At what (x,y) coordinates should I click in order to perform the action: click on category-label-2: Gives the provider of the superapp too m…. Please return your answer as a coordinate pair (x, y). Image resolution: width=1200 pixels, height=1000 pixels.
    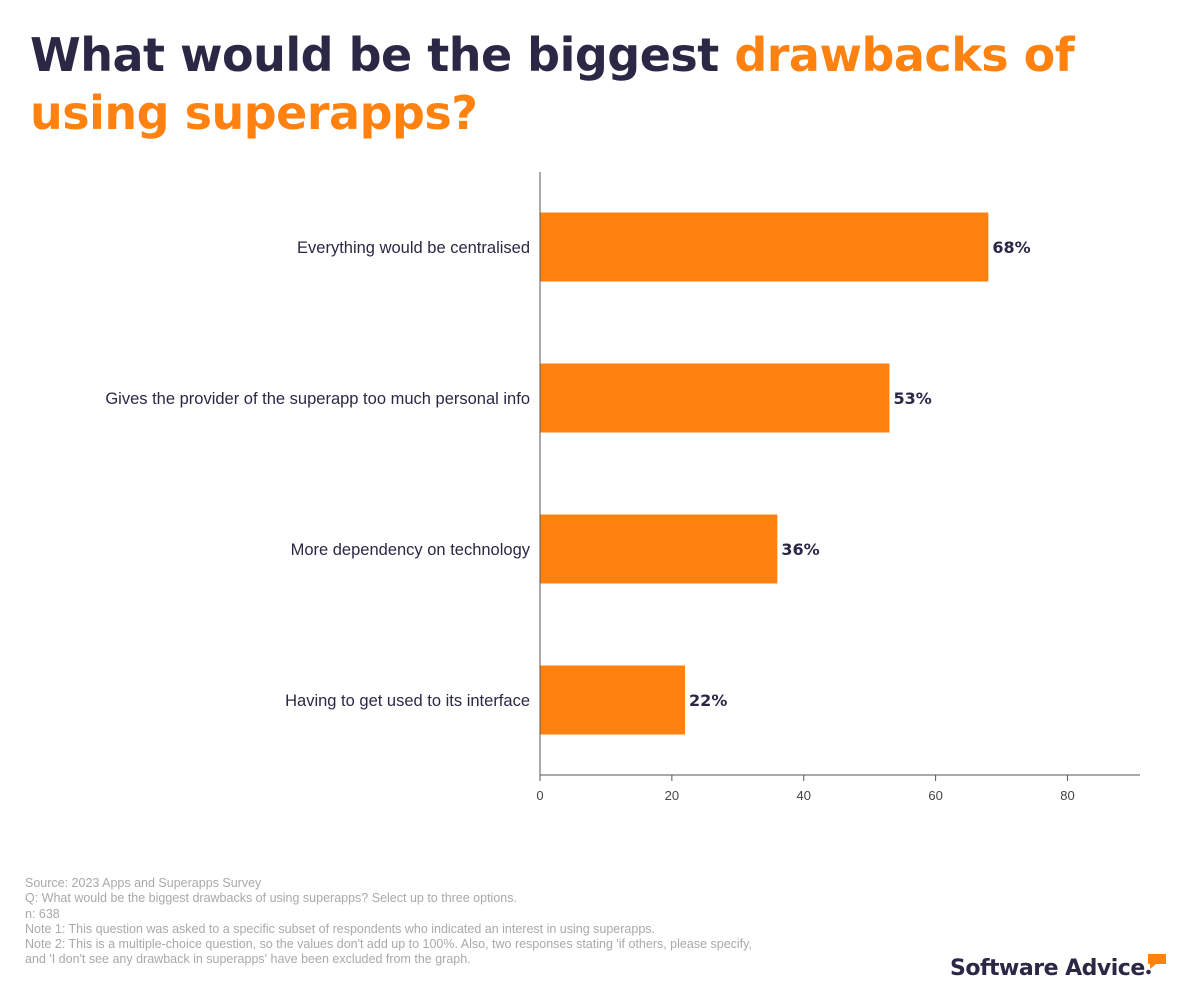
    Looking at the image, I should click on (317, 399).